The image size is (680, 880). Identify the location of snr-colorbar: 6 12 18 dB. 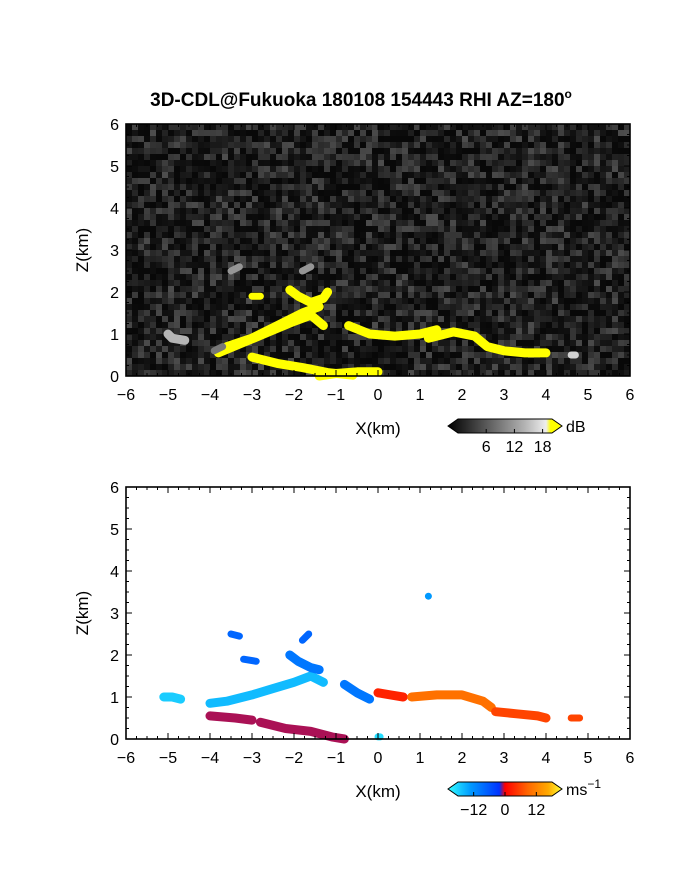
(516, 437).